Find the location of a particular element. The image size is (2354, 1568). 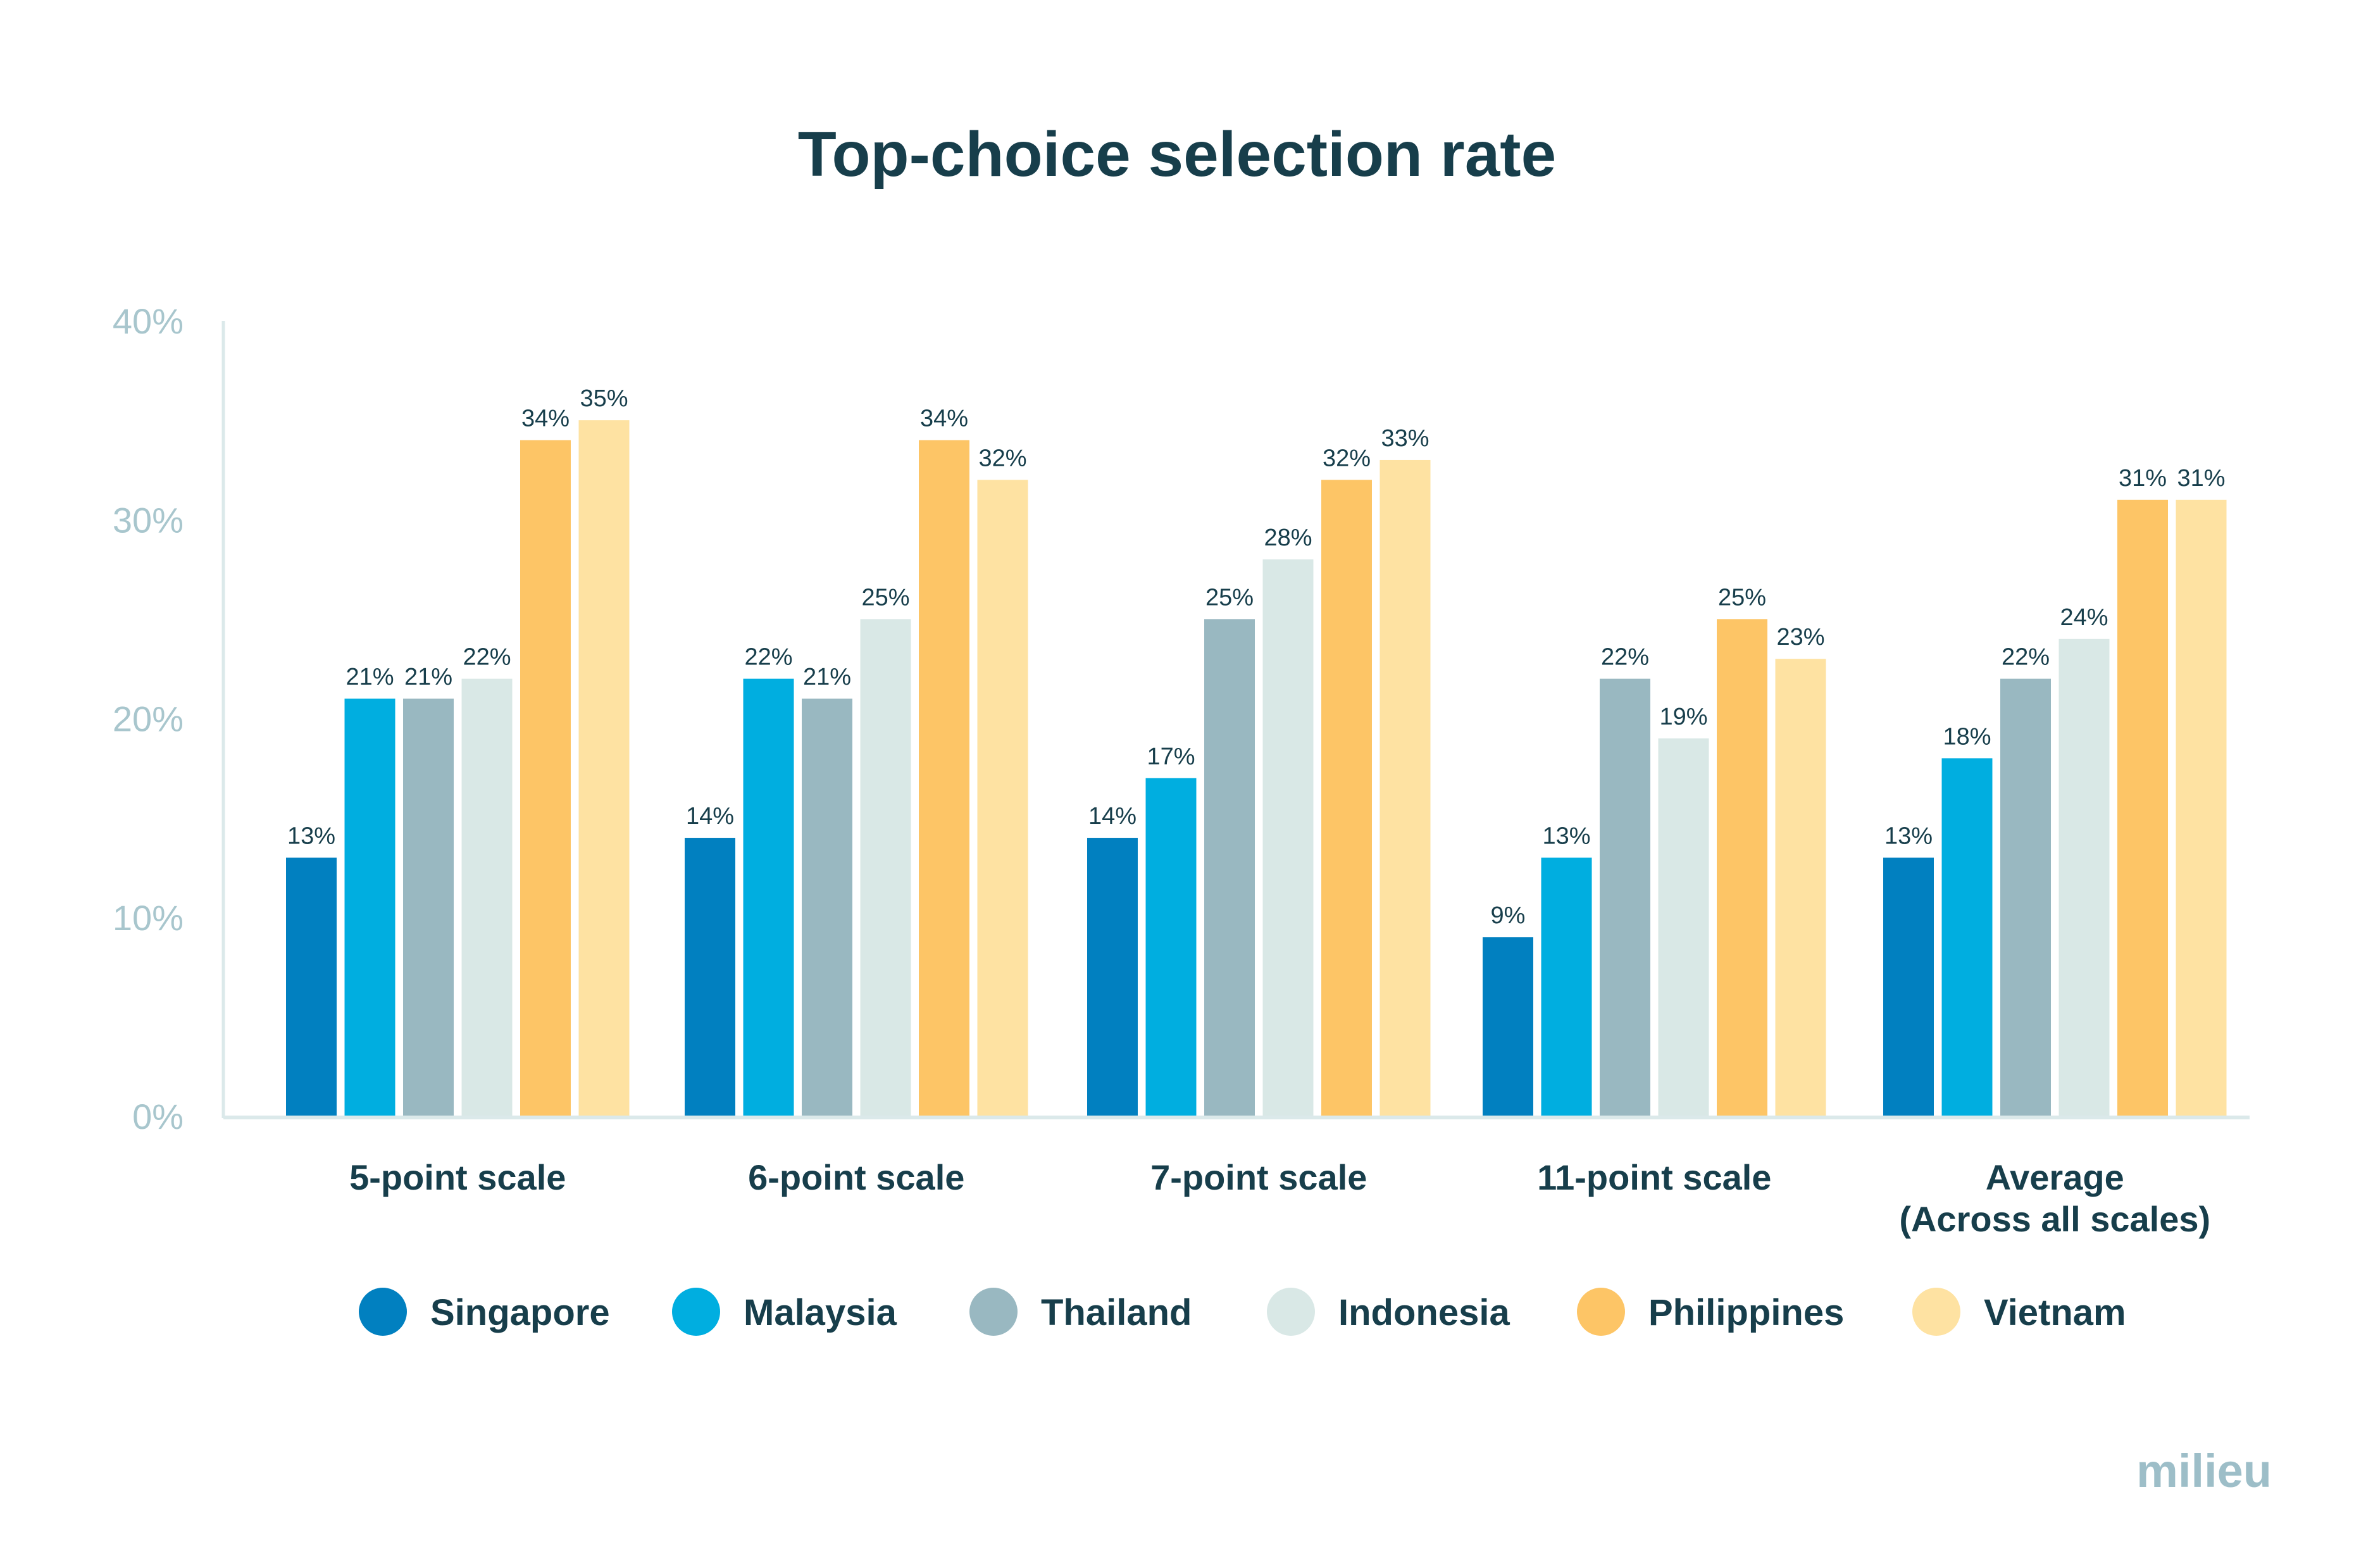

y-tick-label: 20% is located at coordinates (148, 719).